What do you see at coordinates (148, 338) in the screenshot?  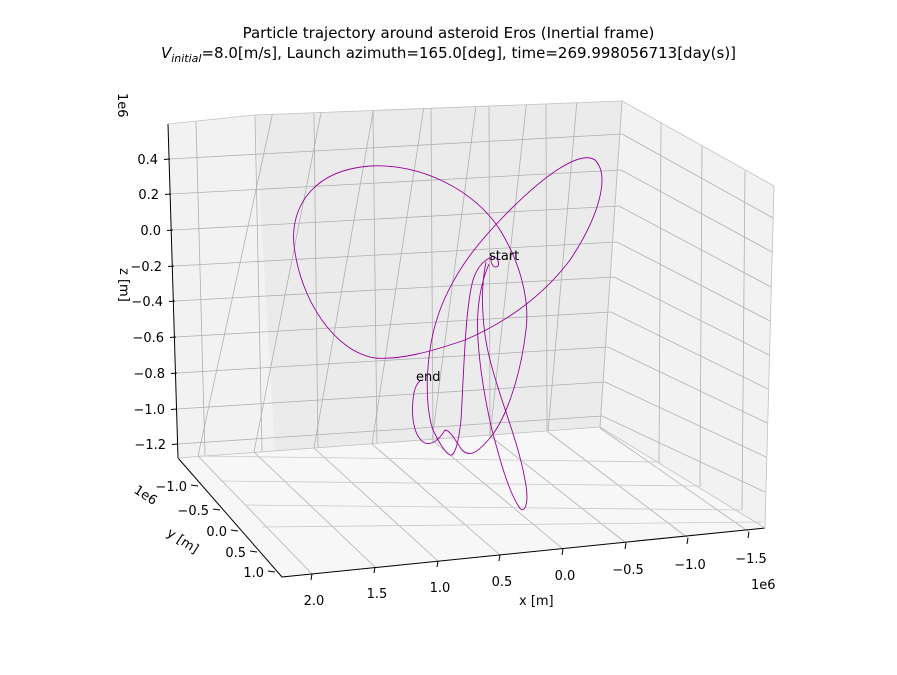 I see `z-tick-label: −0.6` at bounding box center [148, 338].